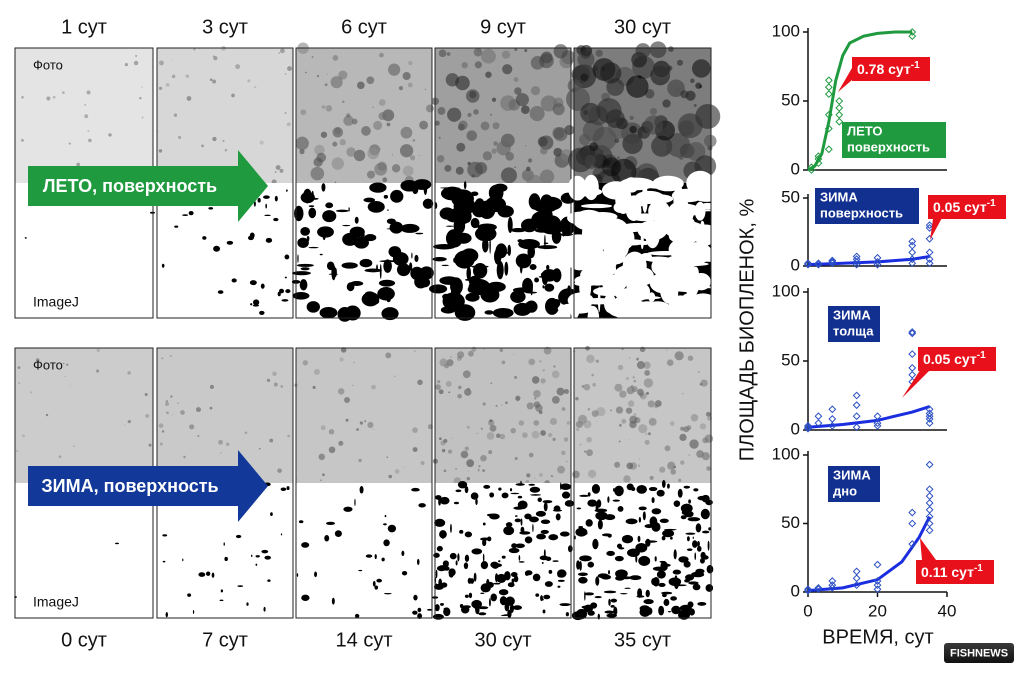 Image resolution: width=1024 pixels, height=673 pixels. What do you see at coordinates (56, 602) in the screenshot?
I see `imagej-label: ImageJ` at bounding box center [56, 602].